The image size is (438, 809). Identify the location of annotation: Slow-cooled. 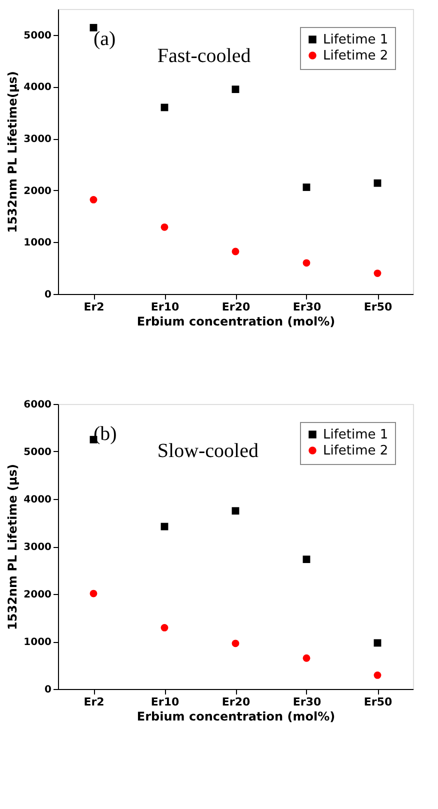
(207, 451).